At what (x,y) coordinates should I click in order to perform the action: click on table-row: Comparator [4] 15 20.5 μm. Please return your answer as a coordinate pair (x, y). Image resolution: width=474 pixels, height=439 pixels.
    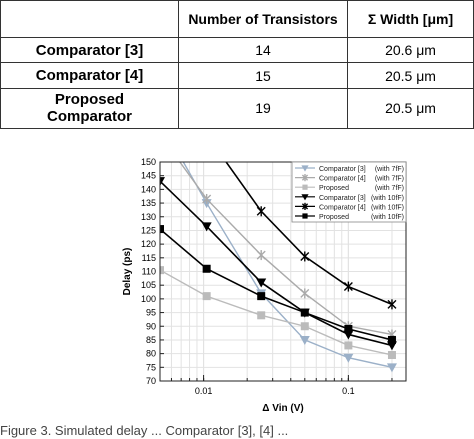
    Looking at the image, I should click on (237, 75).